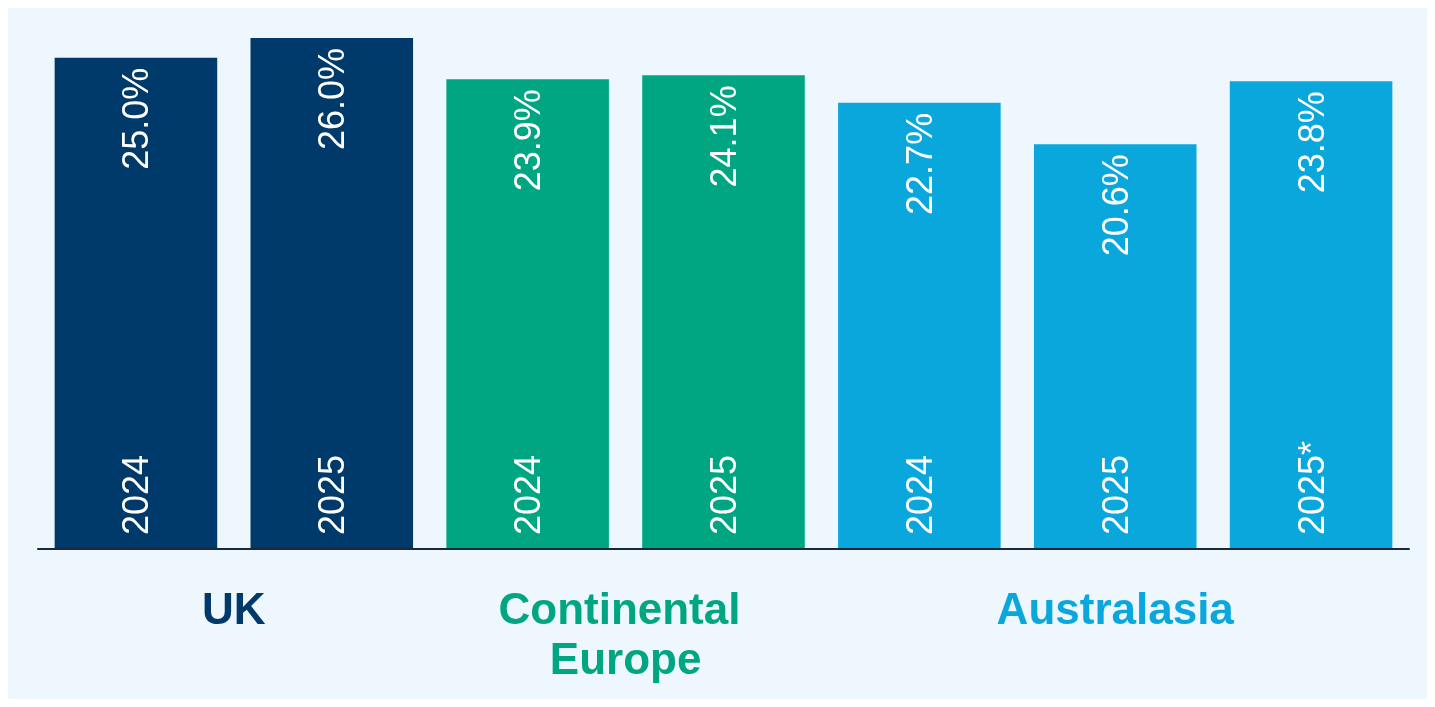 This screenshot has width=1435, height=707. I want to click on data-label: 25.0%, so click(136, 118).